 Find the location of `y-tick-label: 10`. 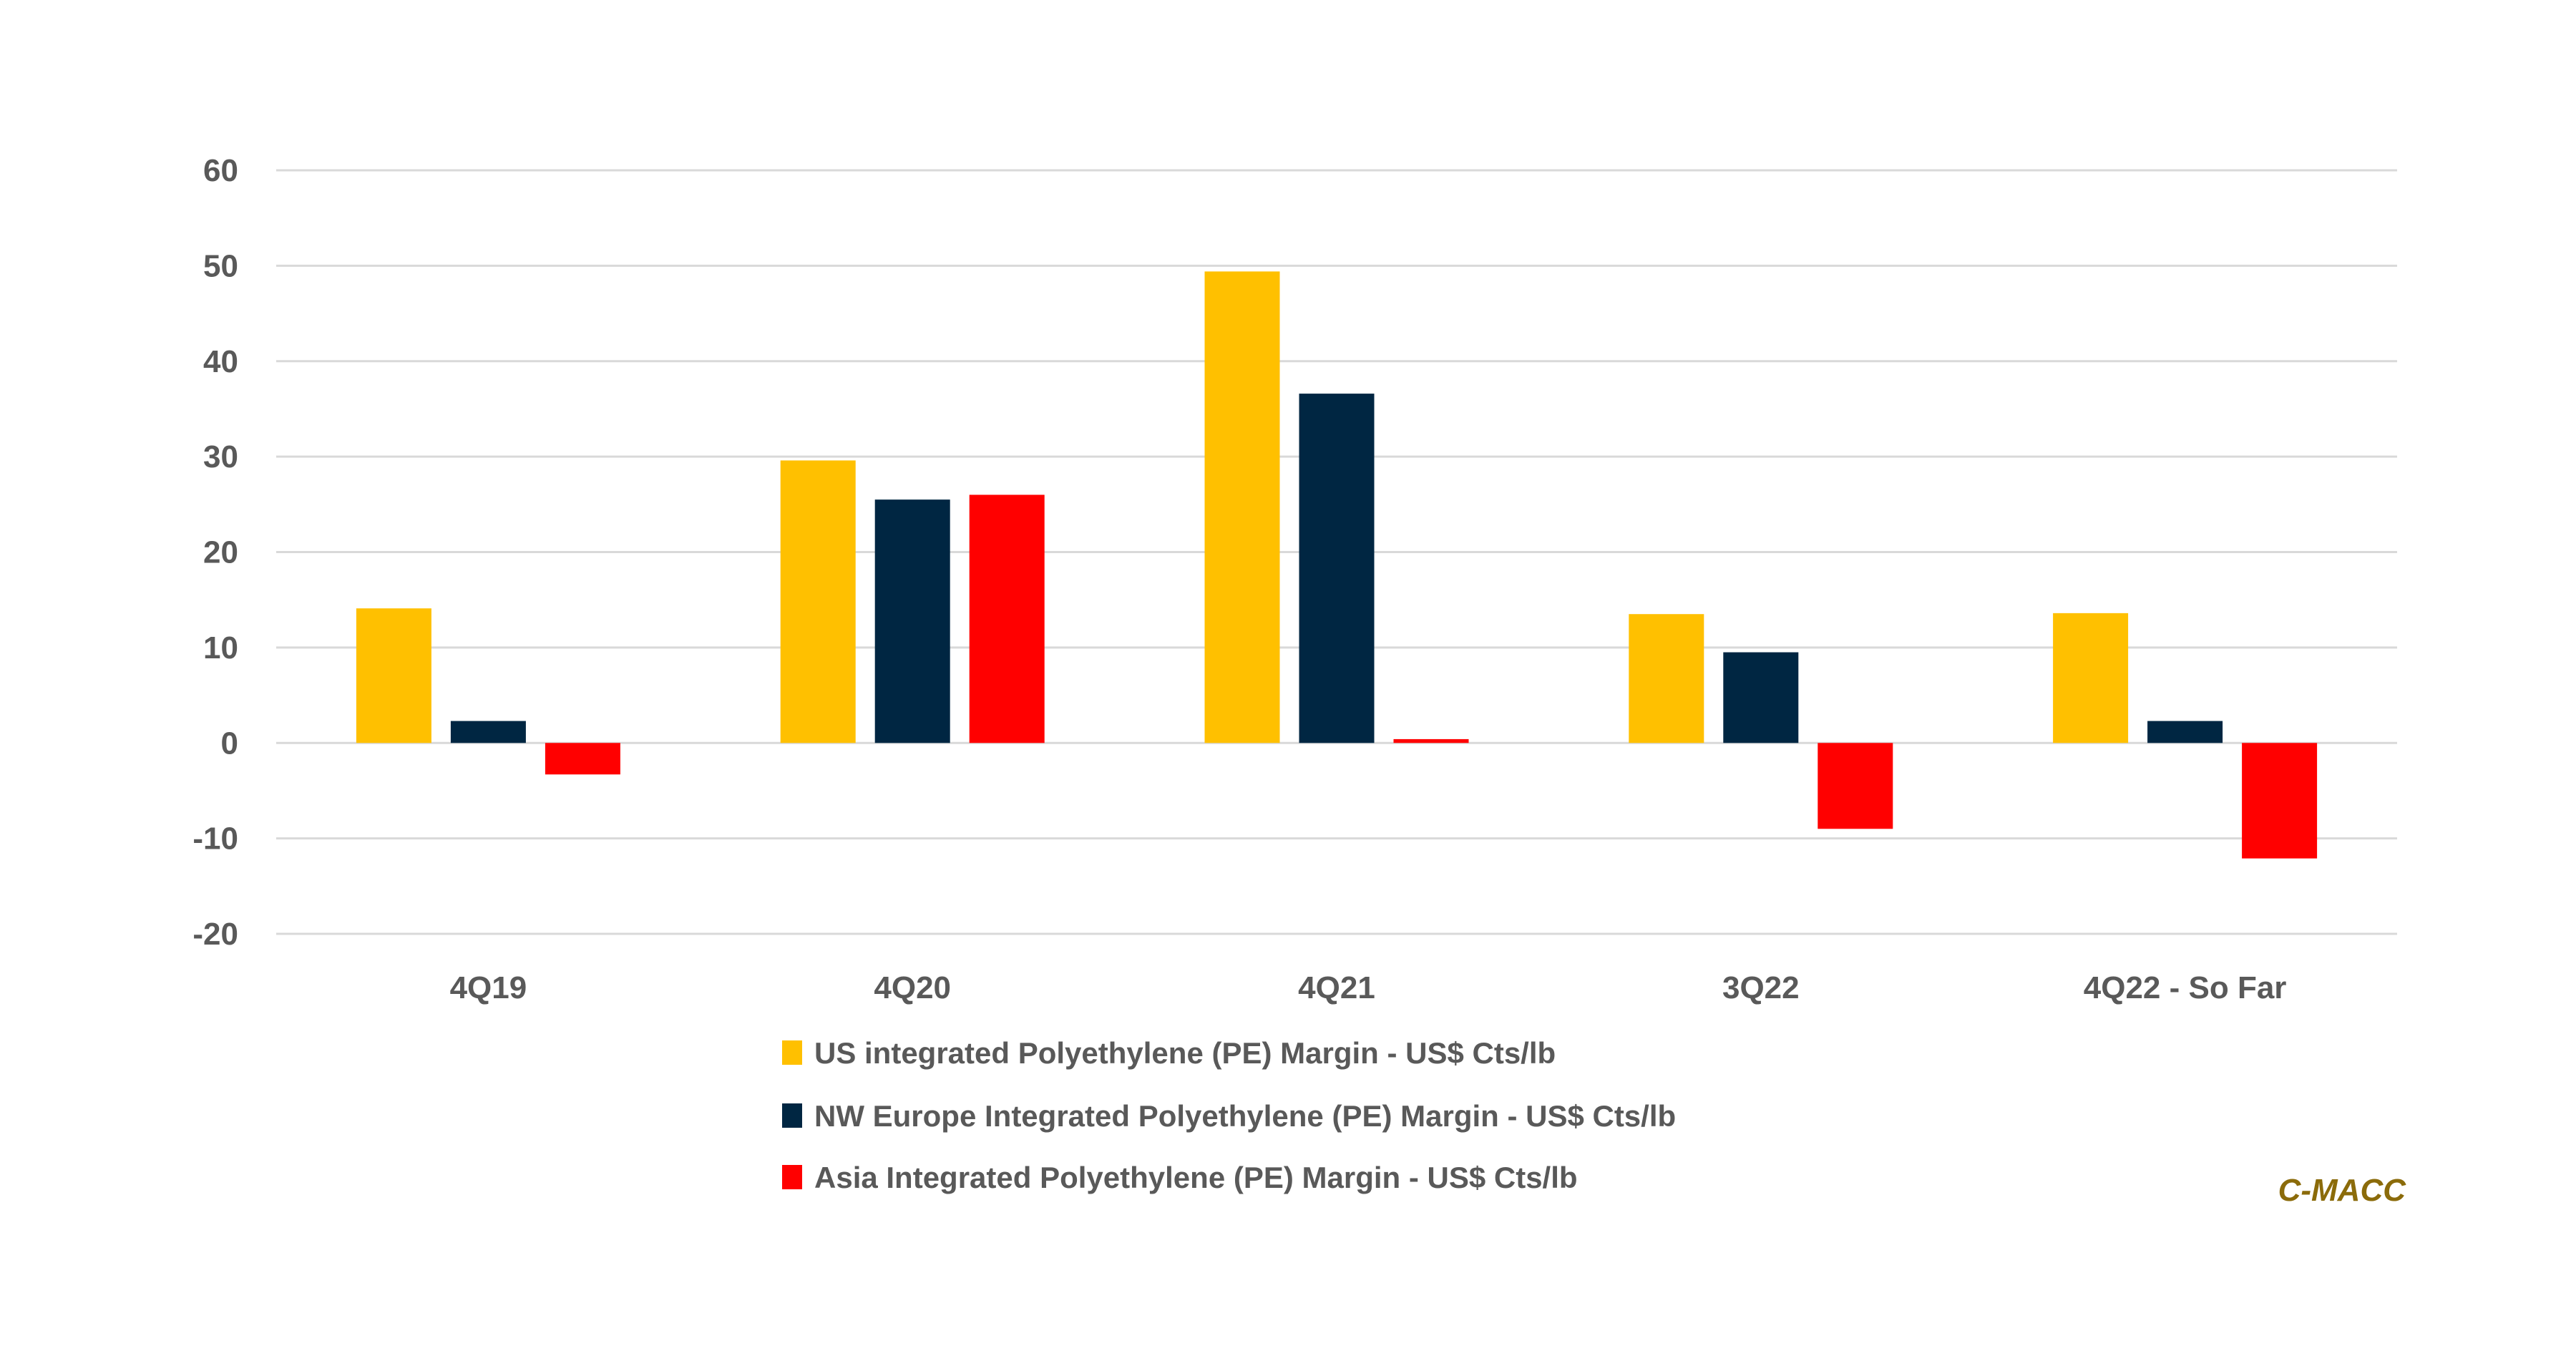

y-tick-label: 10 is located at coordinates (220, 647).